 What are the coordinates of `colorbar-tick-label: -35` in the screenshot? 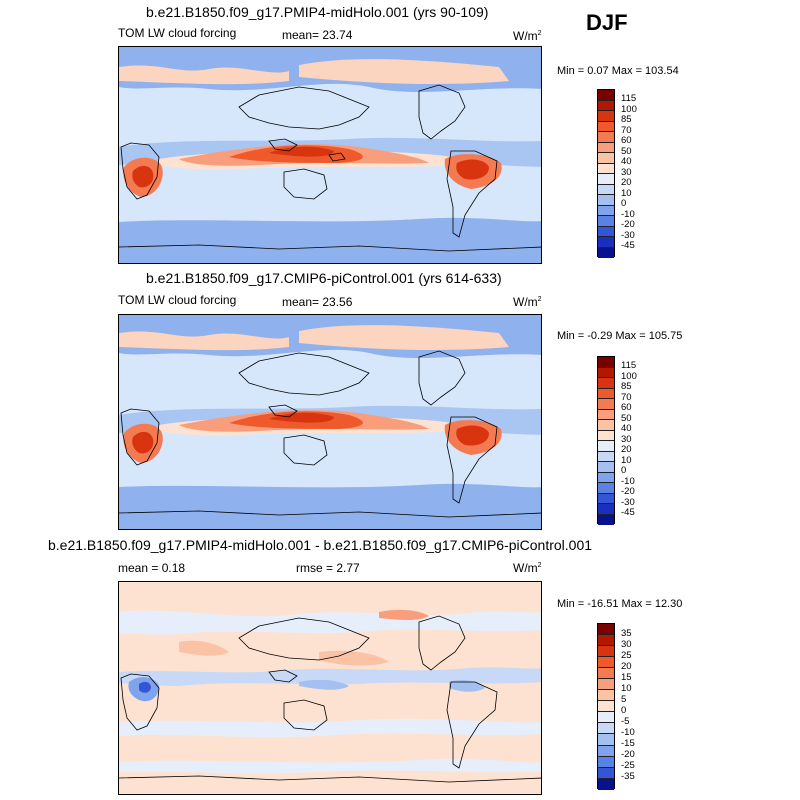 It's located at (628, 776).